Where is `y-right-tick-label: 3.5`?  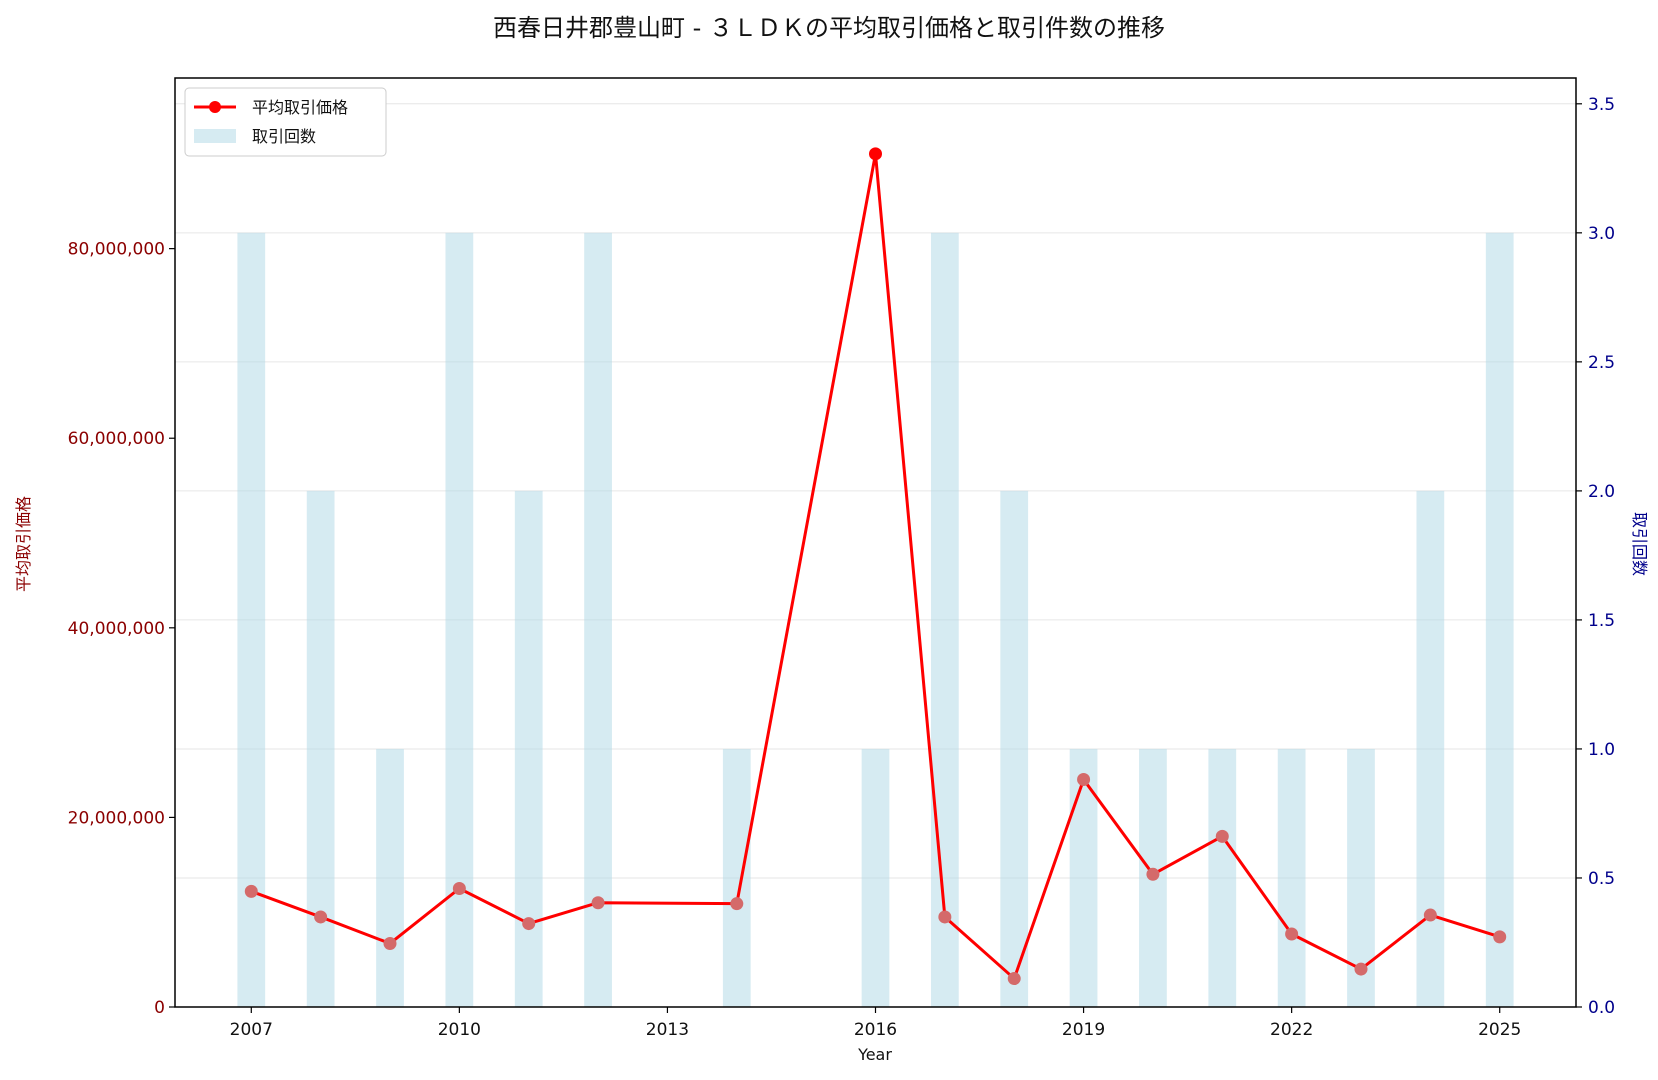 y-right-tick-label: 3.5 is located at coordinates (1601, 105).